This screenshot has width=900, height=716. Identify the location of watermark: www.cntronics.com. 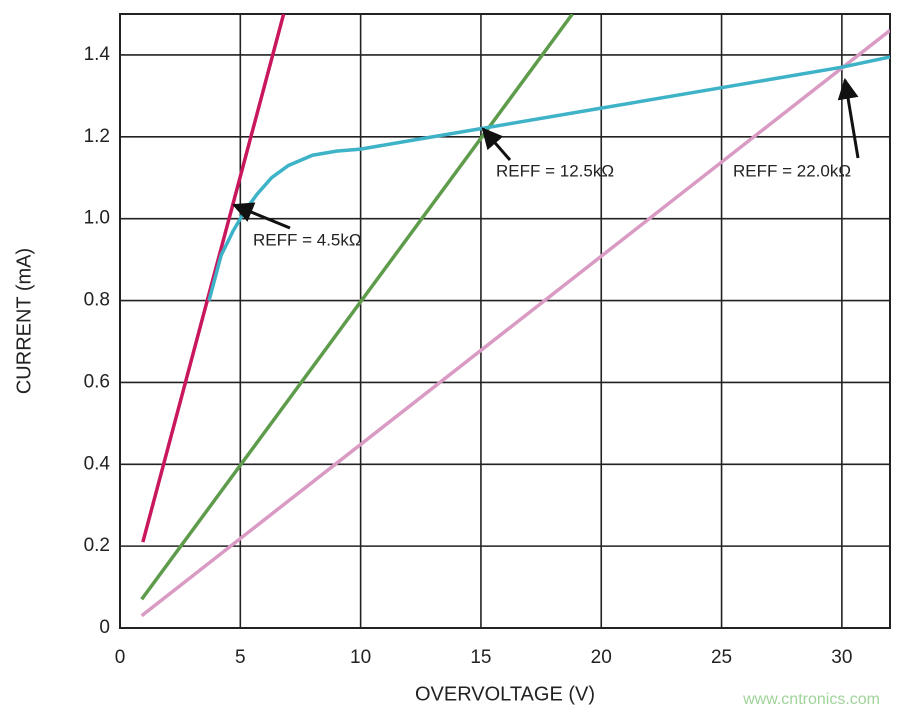
(811, 699).